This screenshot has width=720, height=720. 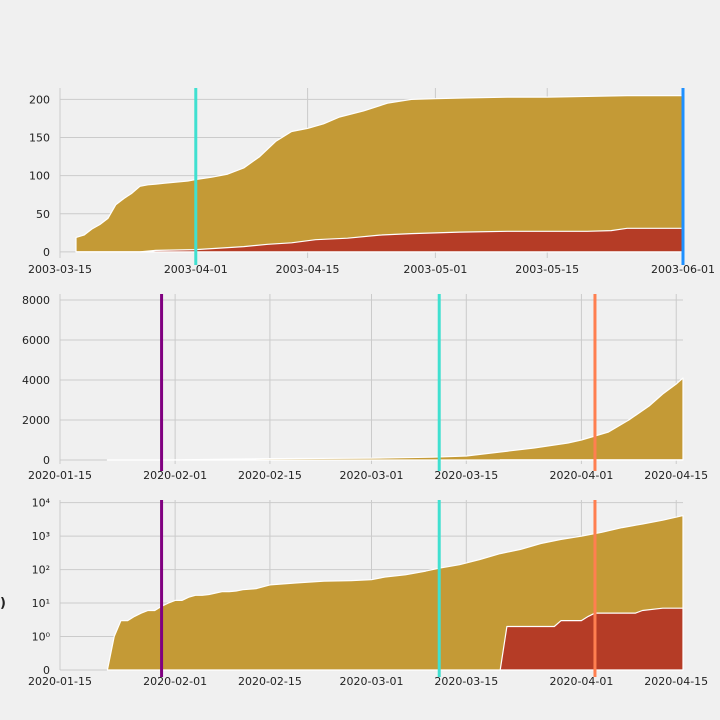 What do you see at coordinates (196, 269) in the screenshot?
I see `x-tick-label: 2003-04-01` at bounding box center [196, 269].